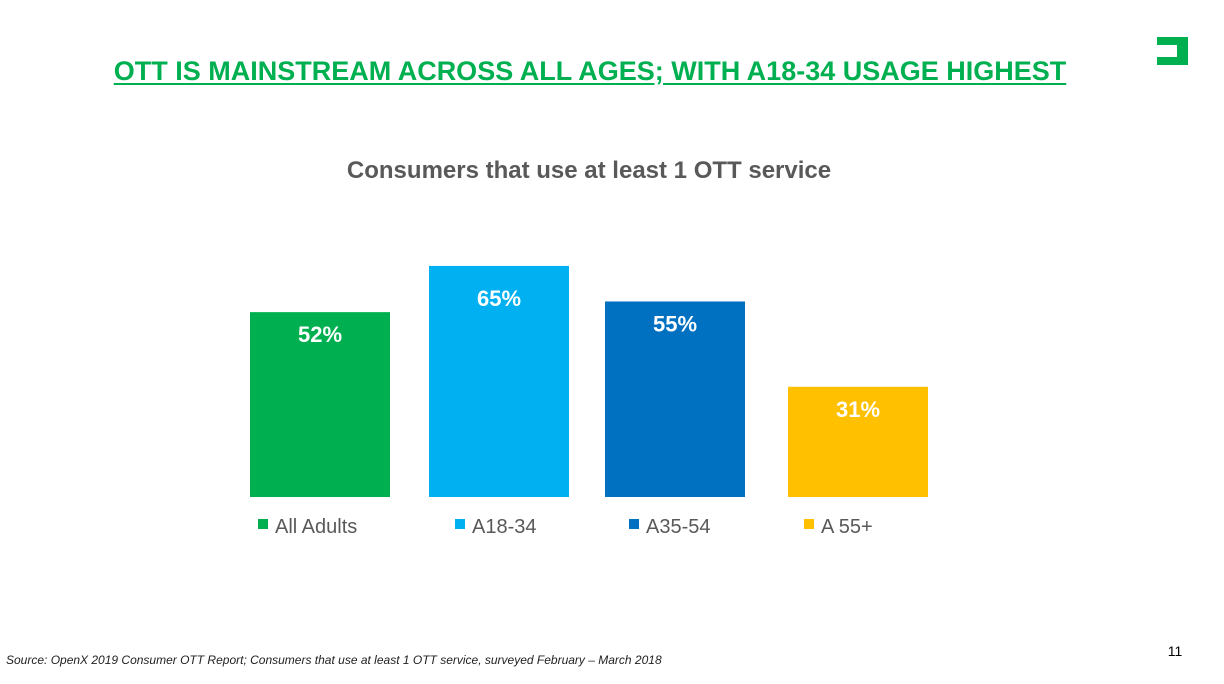 This screenshot has height=684, width=1224. I want to click on bracket-logo-icon, so click(1172, 51).